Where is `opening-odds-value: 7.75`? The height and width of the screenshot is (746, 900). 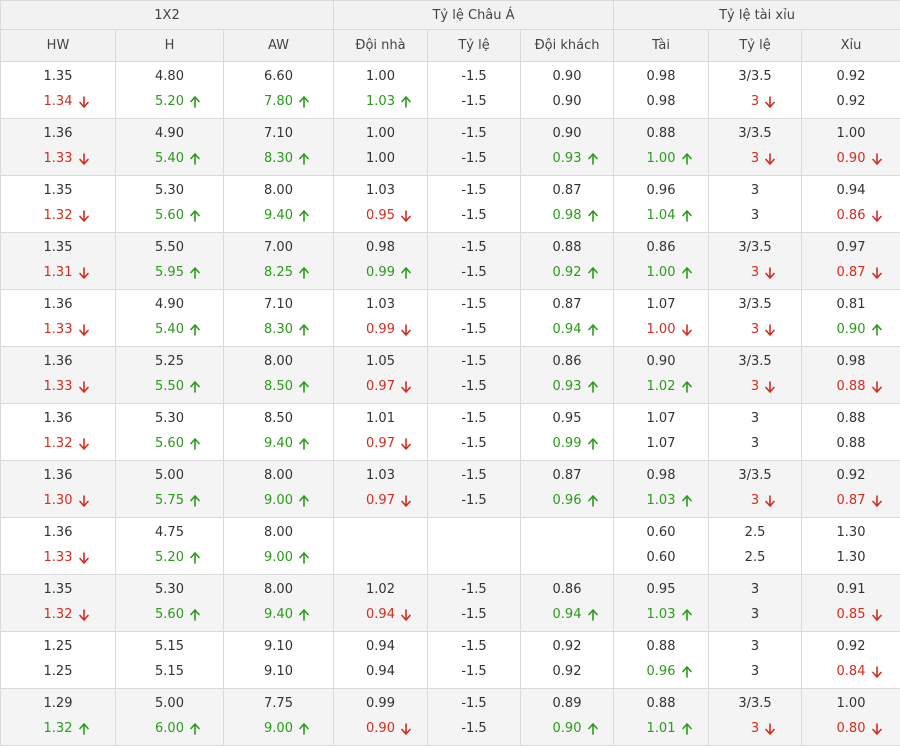
opening-odds-value: 7.75 is located at coordinates (278, 704).